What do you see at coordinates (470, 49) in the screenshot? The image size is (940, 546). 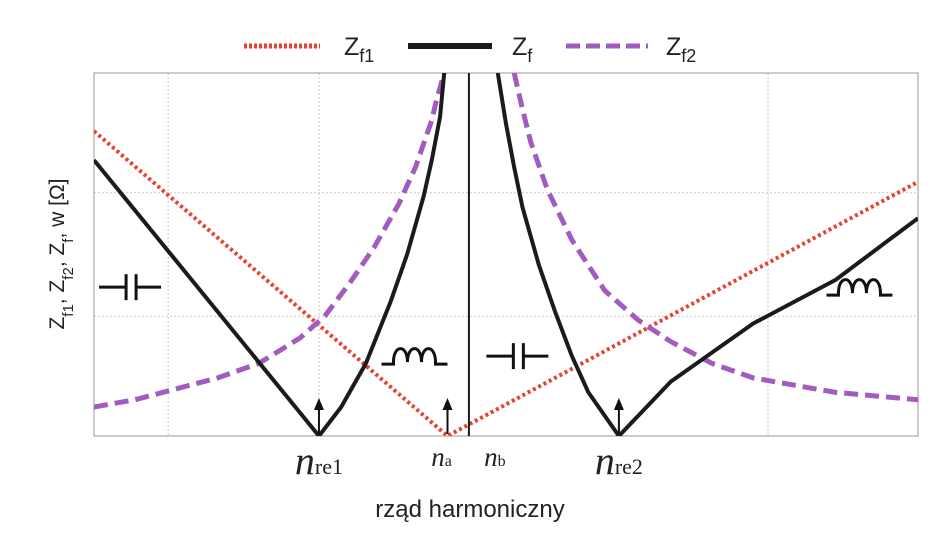 I see `legend: Zf1 Zf Zf2` at bounding box center [470, 49].